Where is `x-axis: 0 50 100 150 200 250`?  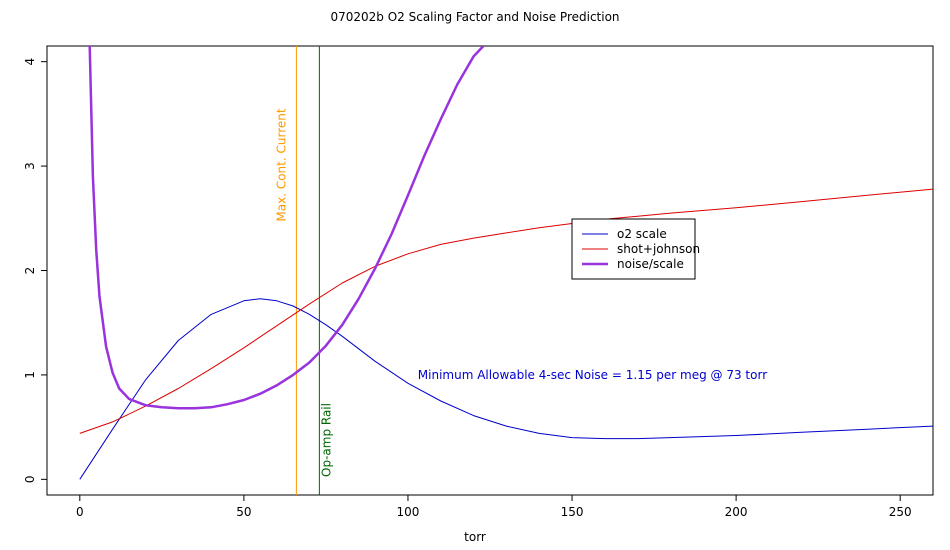 x-axis: 0 50 100 150 200 250 is located at coordinates (494, 507).